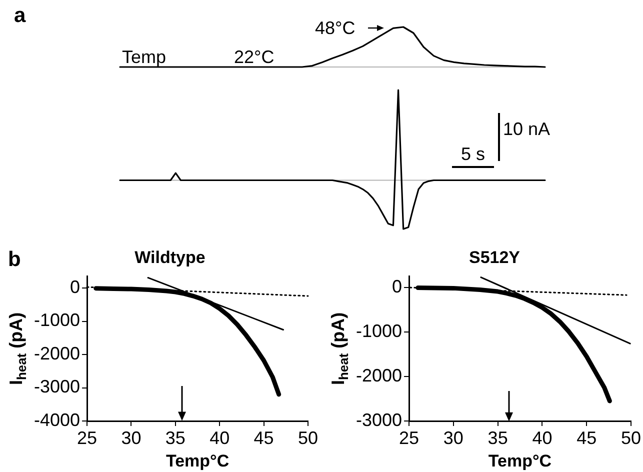  I want to click on text: a, so click(20, 15).